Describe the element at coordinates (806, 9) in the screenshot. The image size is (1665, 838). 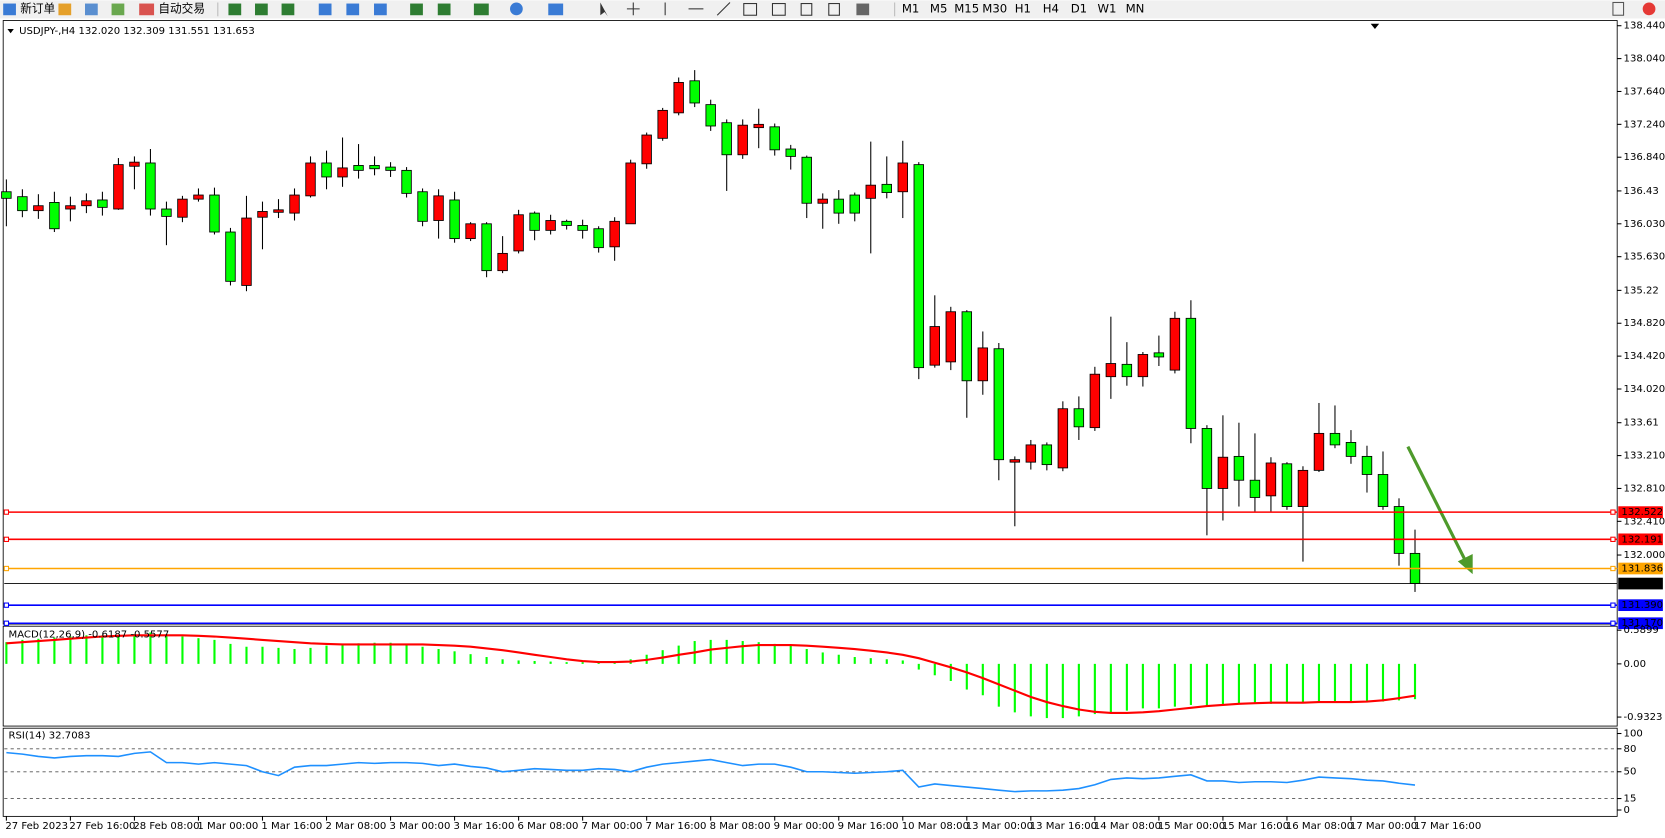
I see `text-tool` at that location.